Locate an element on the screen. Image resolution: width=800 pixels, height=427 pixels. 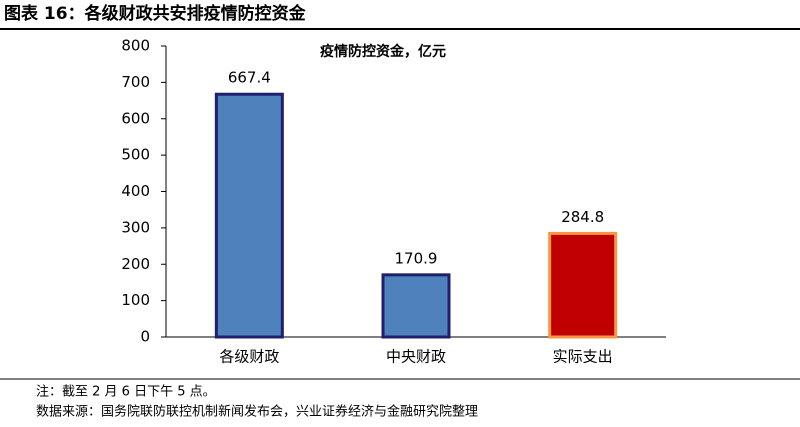
value-label: 170.9 is located at coordinates (416, 258).